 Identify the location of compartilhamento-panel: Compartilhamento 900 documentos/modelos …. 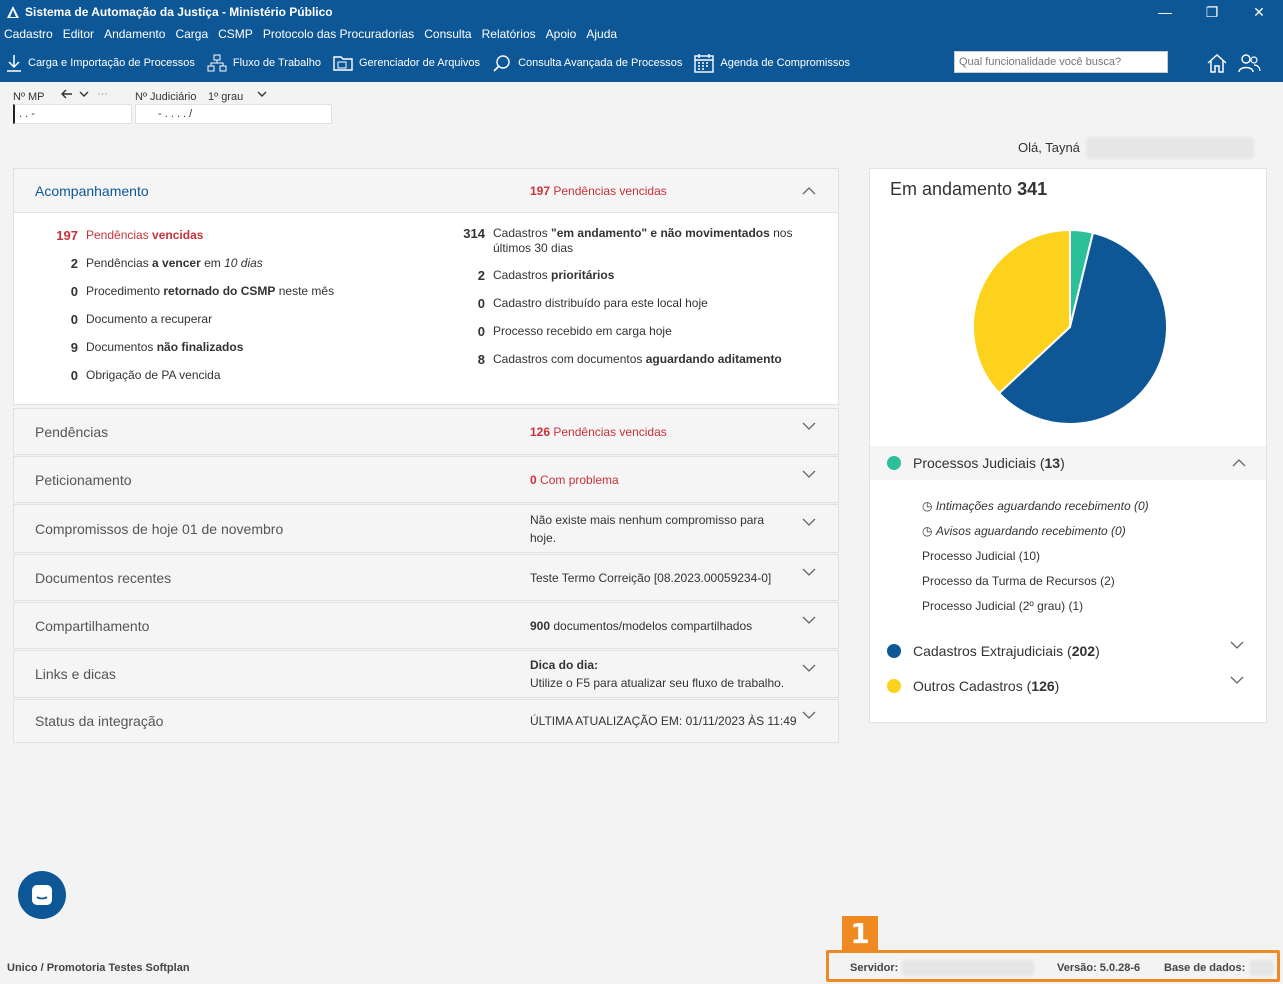
(426, 625).